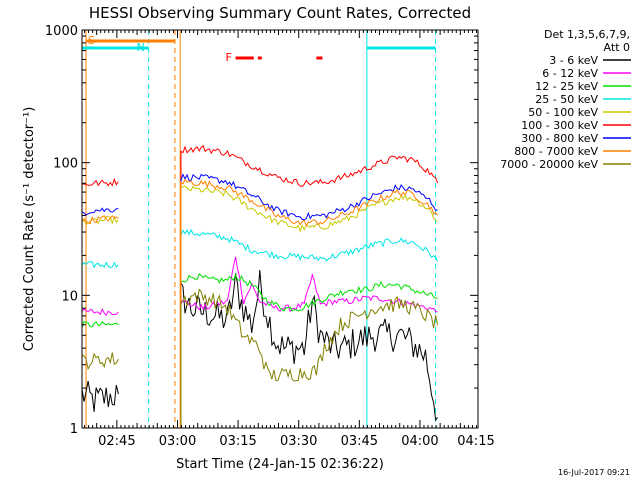 The height and width of the screenshot is (480, 640). I want to click on footer-date: 16-Jul-2017 09:21, so click(594, 472).